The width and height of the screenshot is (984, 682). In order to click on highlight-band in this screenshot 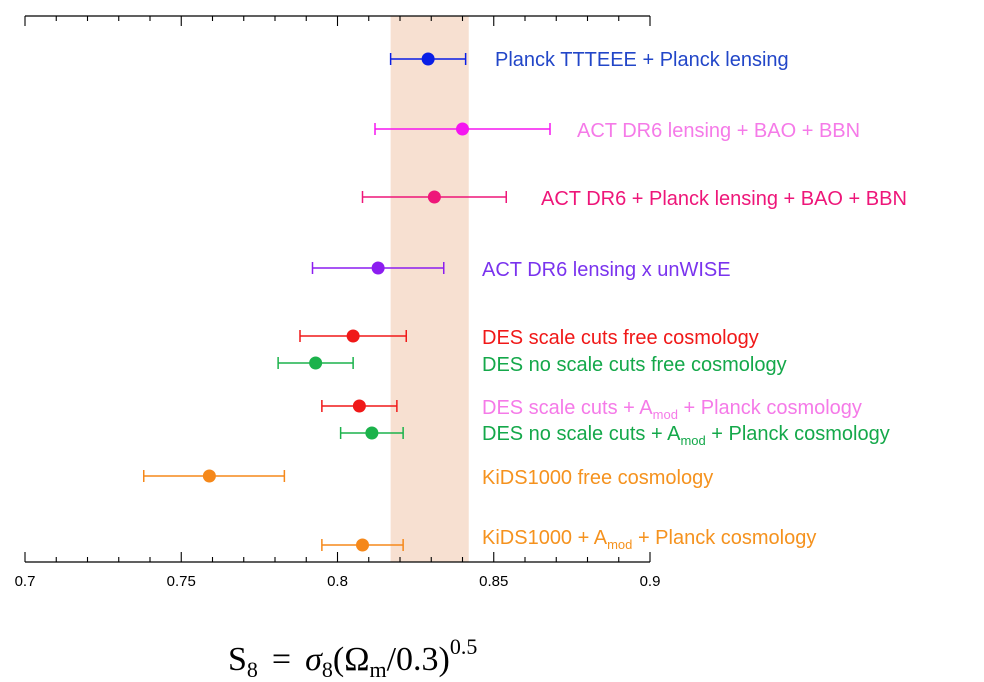, I will do `click(429, 289)`.